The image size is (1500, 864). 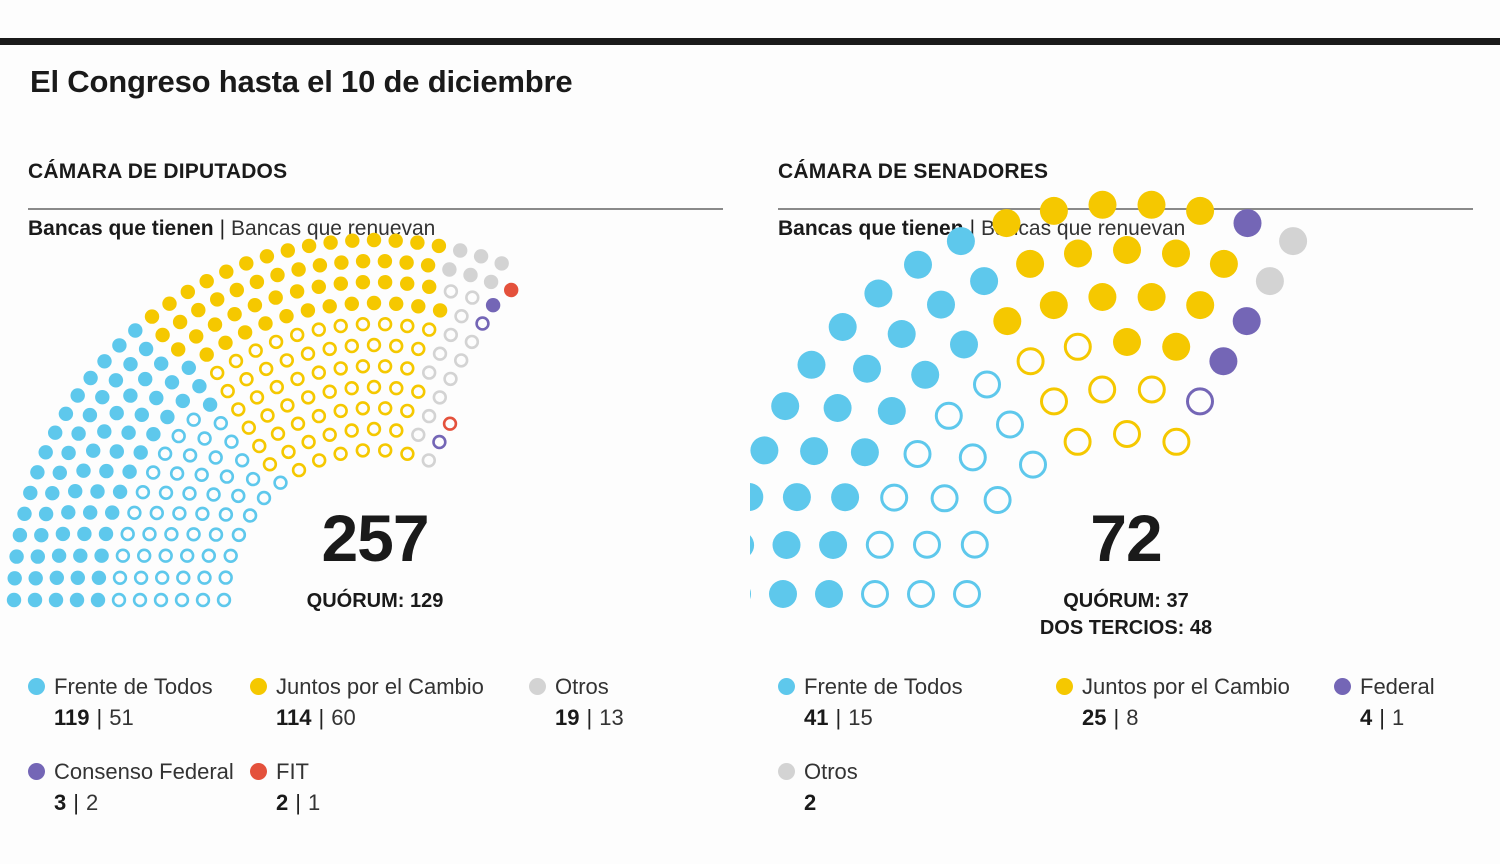 I want to click on seats-renew: 8, so click(x=1132, y=717).